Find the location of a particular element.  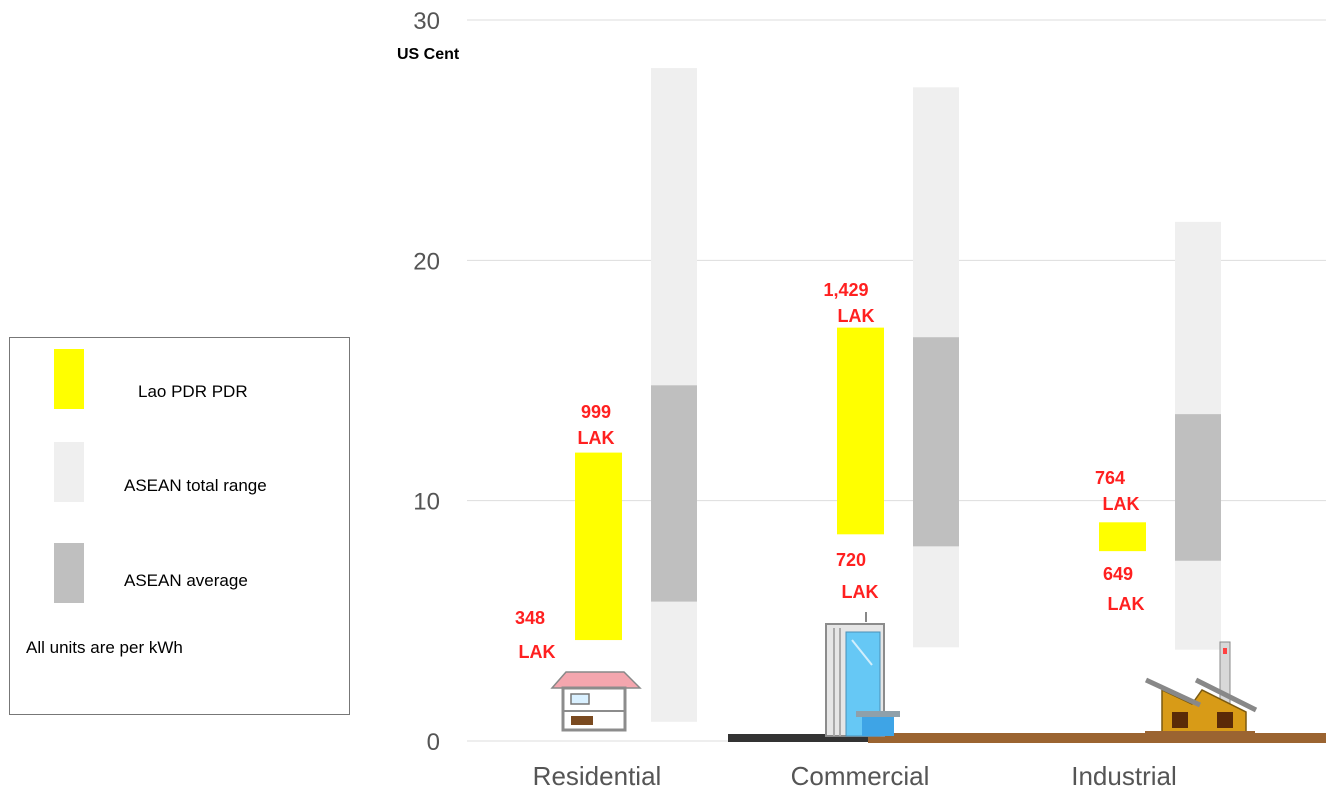

y-axis-label: US Cent is located at coordinates (428, 54).